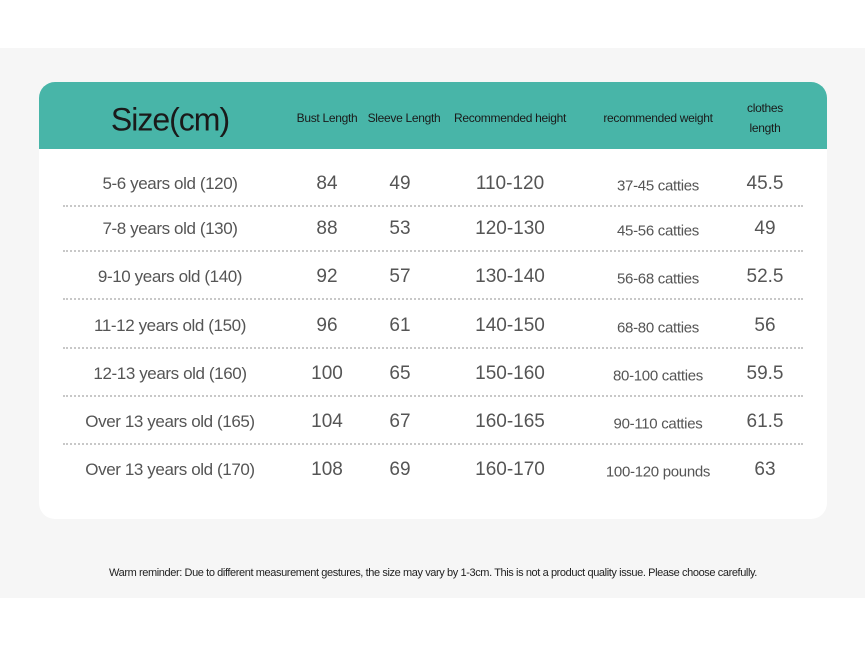 The image size is (865, 649). What do you see at coordinates (327, 228) in the screenshot?
I see `table-cell: 88` at bounding box center [327, 228].